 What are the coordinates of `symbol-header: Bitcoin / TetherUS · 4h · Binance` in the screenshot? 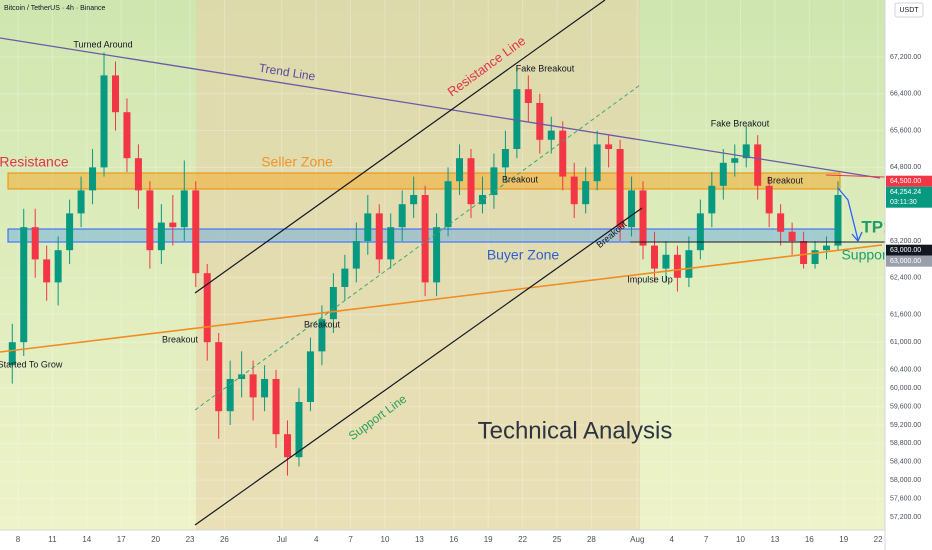 It's located at (55, 8).